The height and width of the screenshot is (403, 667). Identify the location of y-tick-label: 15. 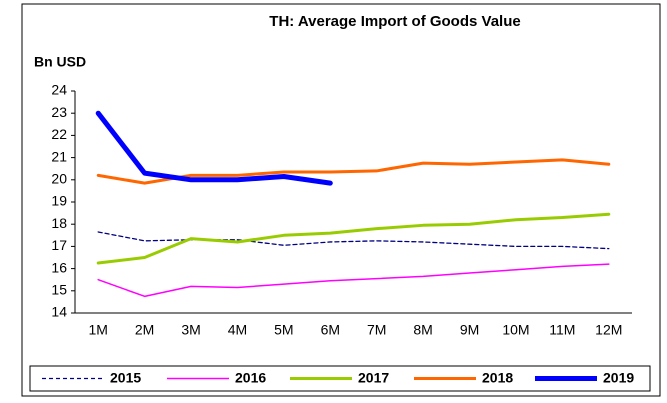
(59, 290).